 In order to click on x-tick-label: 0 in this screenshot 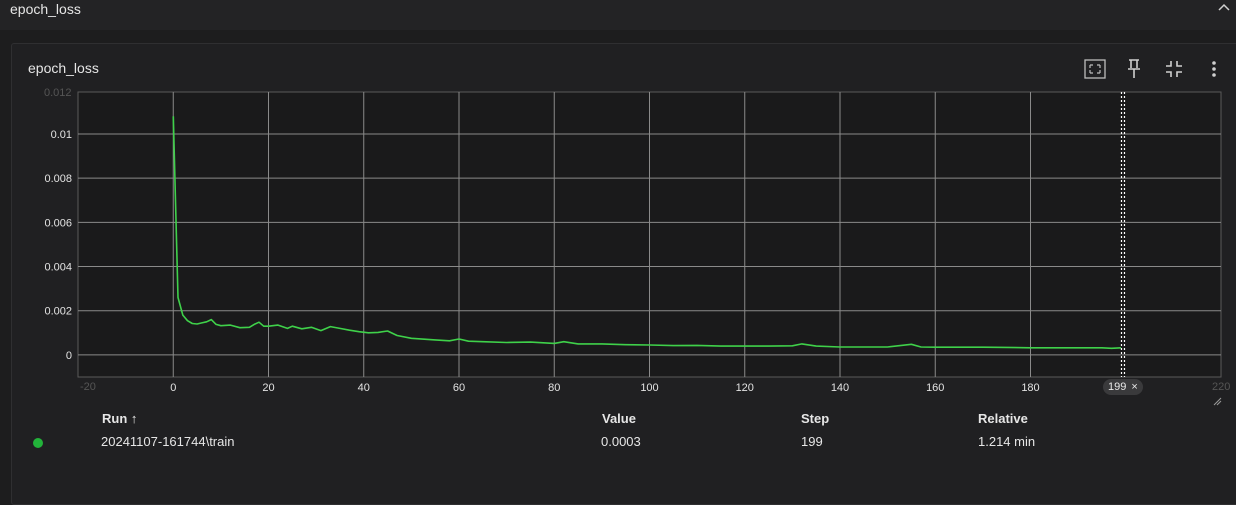, I will do `click(173, 388)`.